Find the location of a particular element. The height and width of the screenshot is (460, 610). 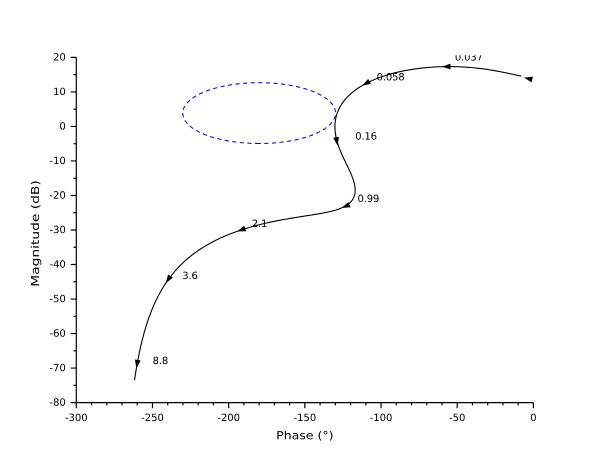

y-axis-title is located at coordinates (36, 233).